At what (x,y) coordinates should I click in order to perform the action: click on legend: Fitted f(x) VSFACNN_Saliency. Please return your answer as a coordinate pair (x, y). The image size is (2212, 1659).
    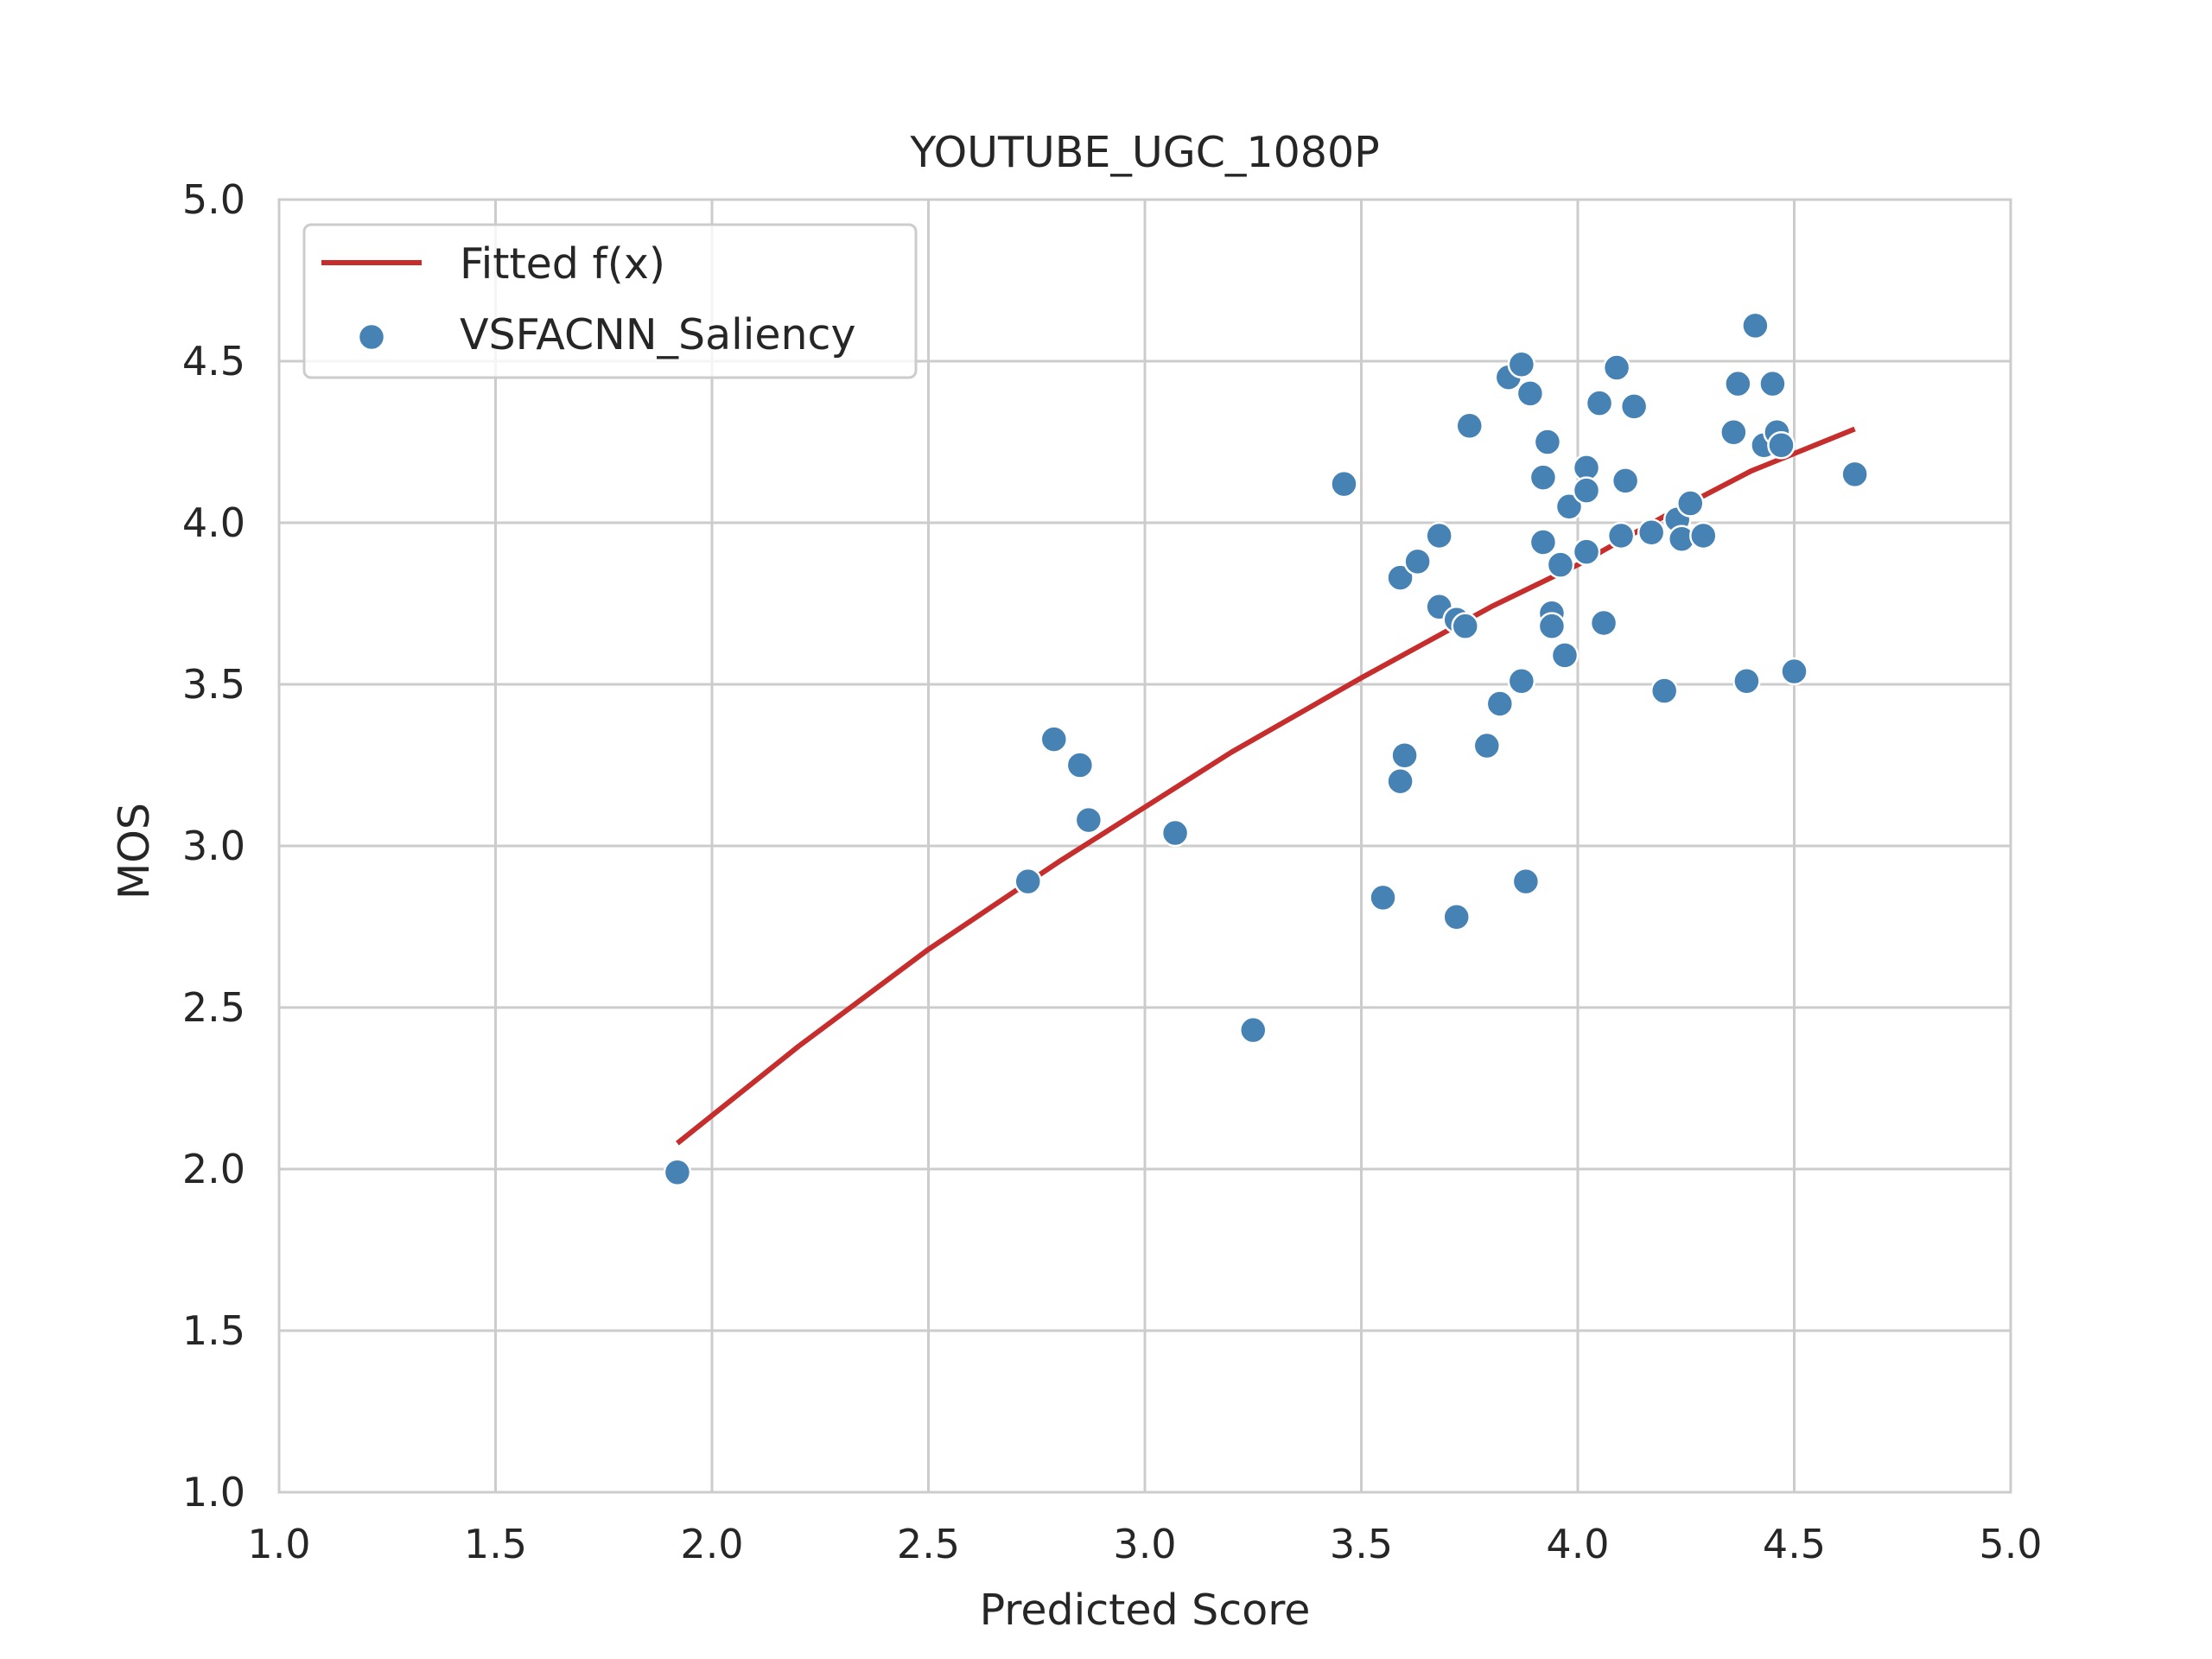
    Looking at the image, I should click on (610, 301).